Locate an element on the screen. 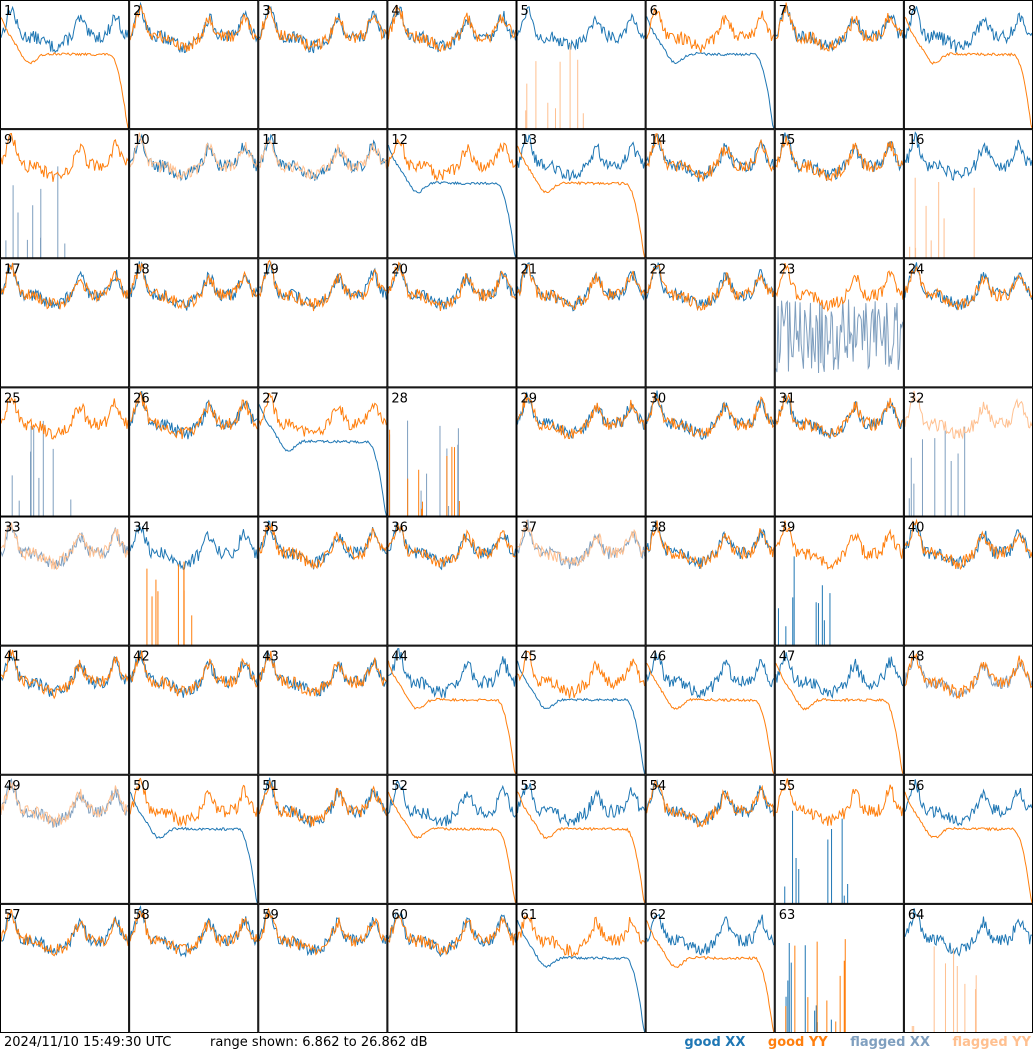 Image resolution: width=1033 pixels, height=1053 pixels. panel-54: 54 is located at coordinates (710, 839).